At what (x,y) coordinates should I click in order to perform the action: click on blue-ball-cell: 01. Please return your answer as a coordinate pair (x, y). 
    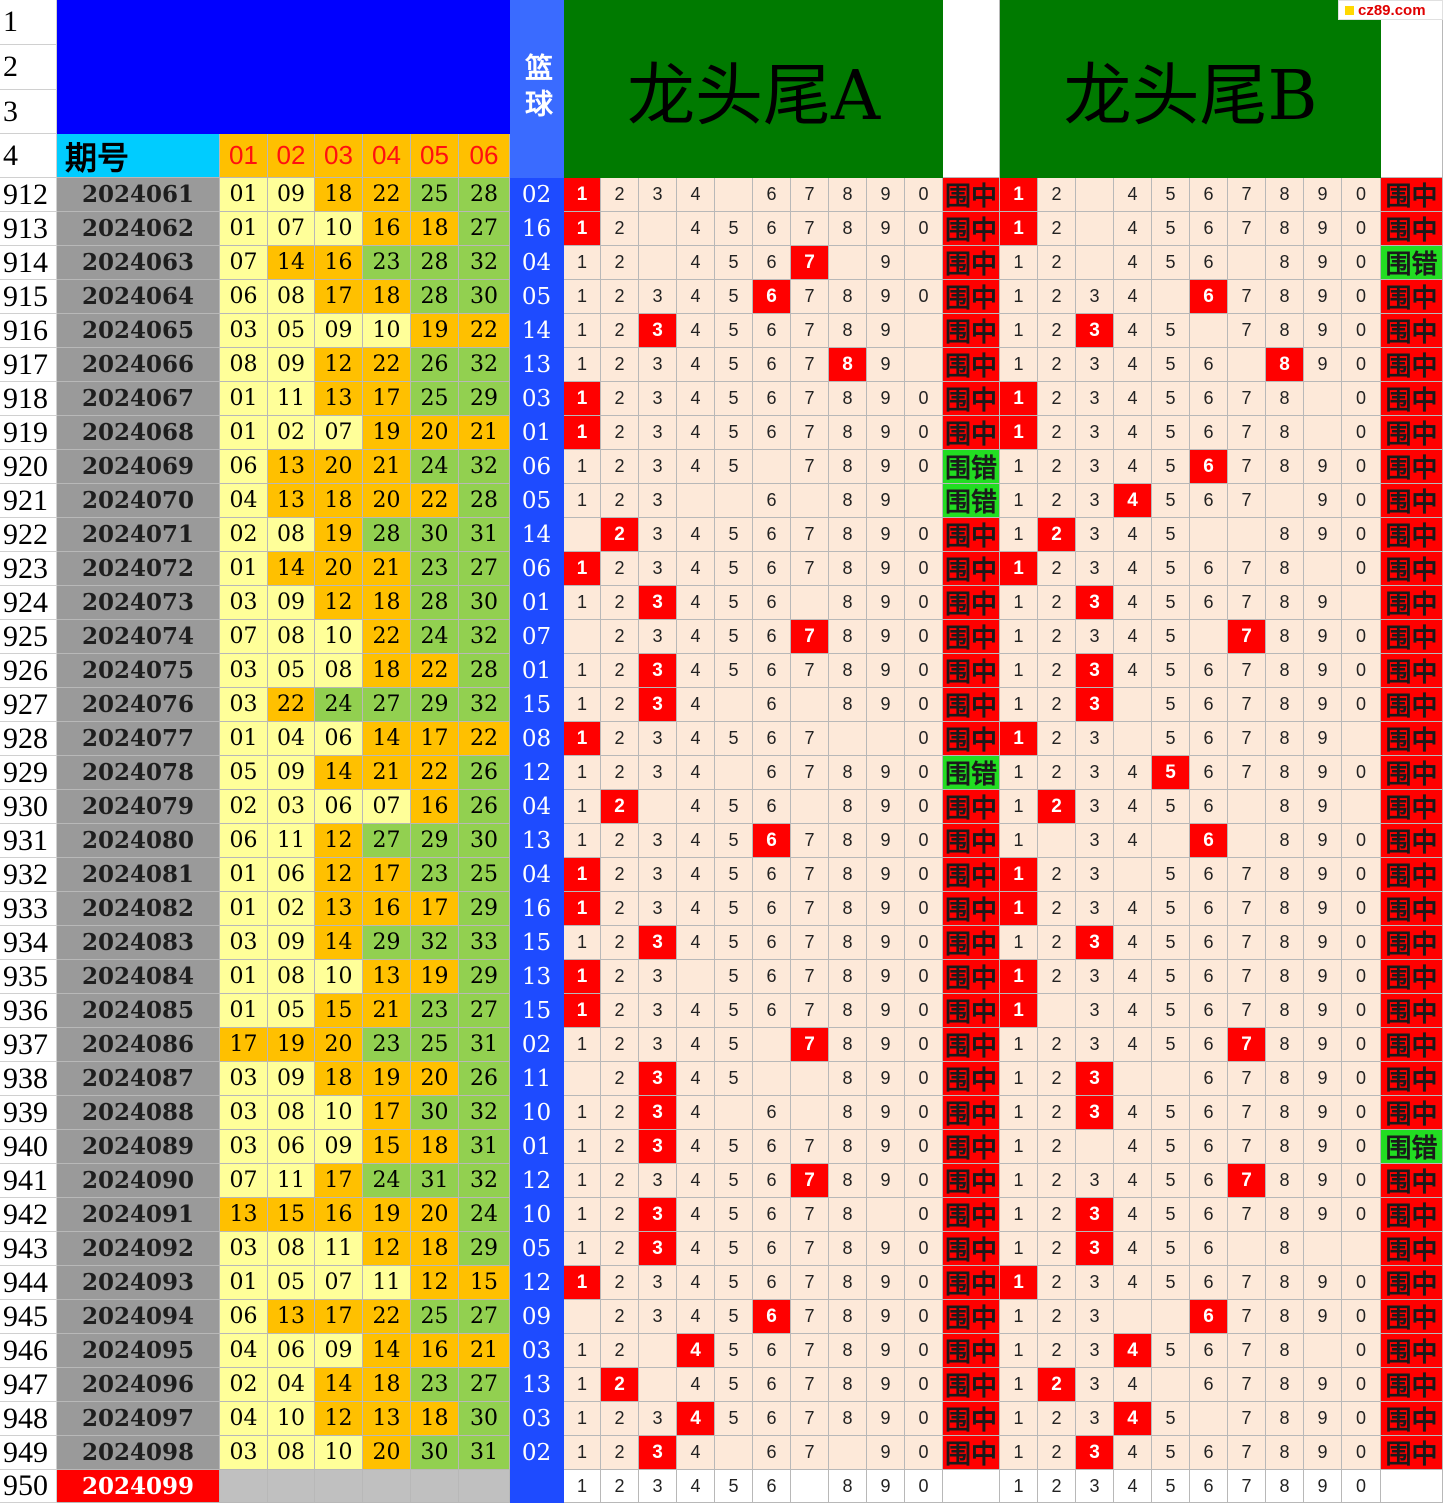
    Looking at the image, I should click on (537, 671).